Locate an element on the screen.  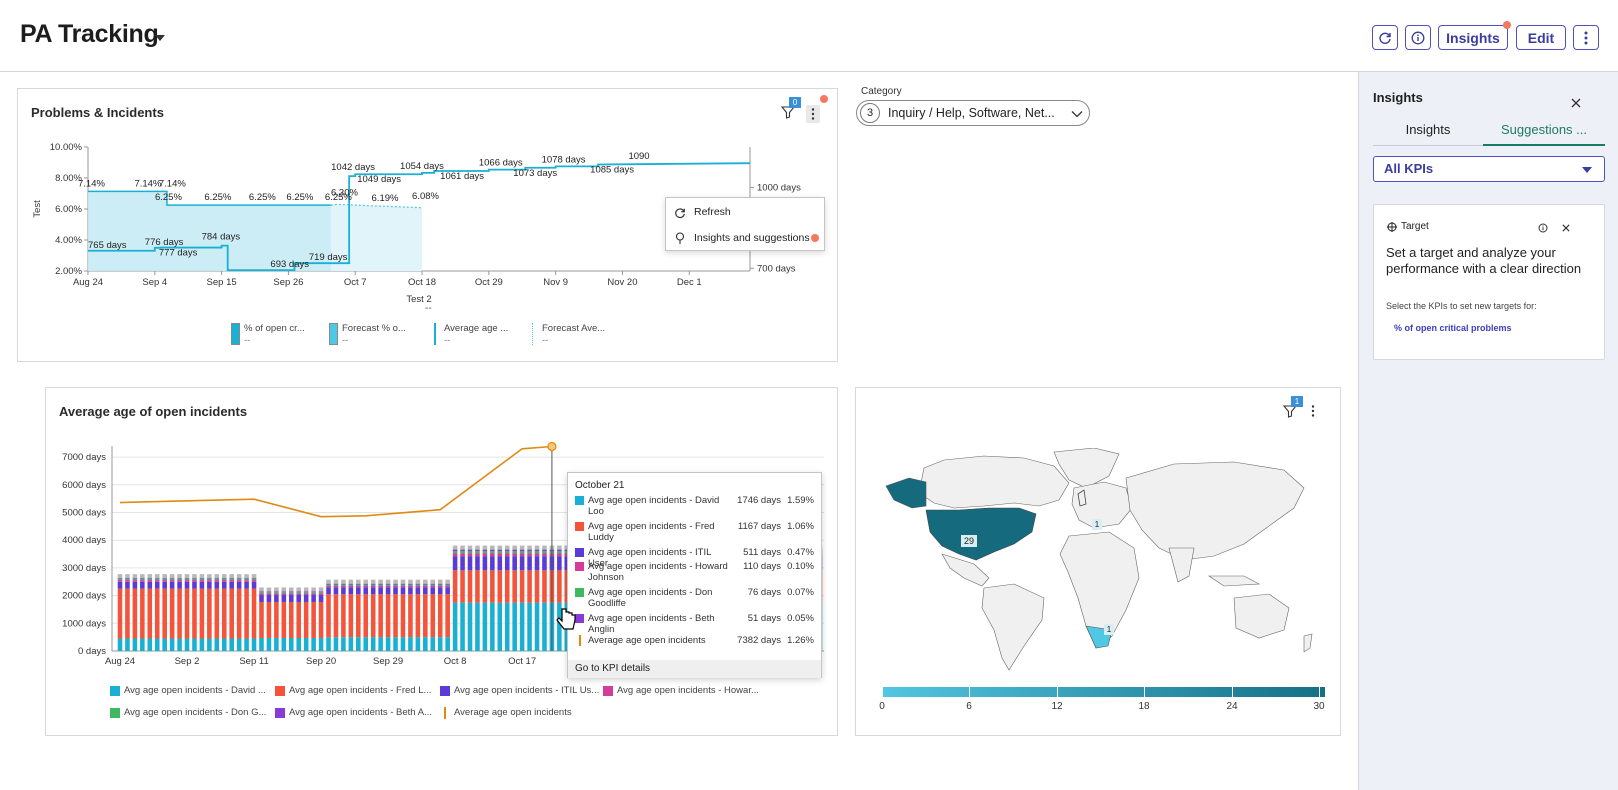
close-icon is located at coordinates (1566, 228).